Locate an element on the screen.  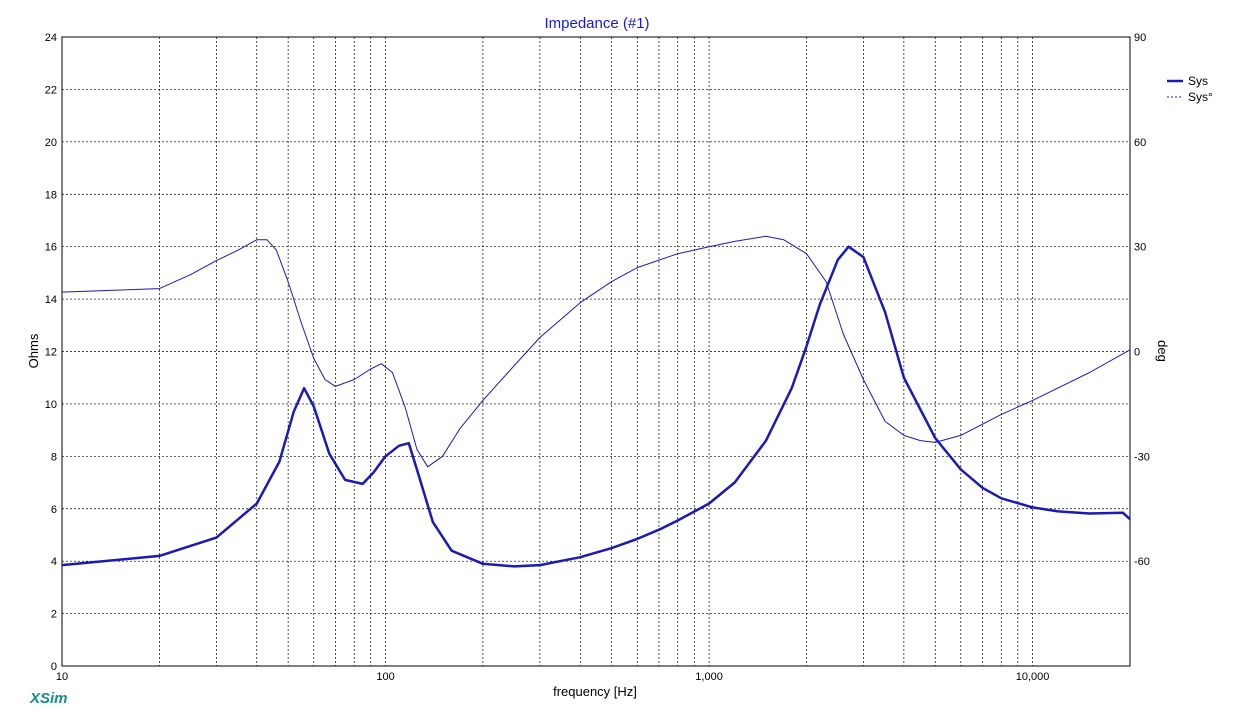
x-tick-label: 100 is located at coordinates (385, 677).